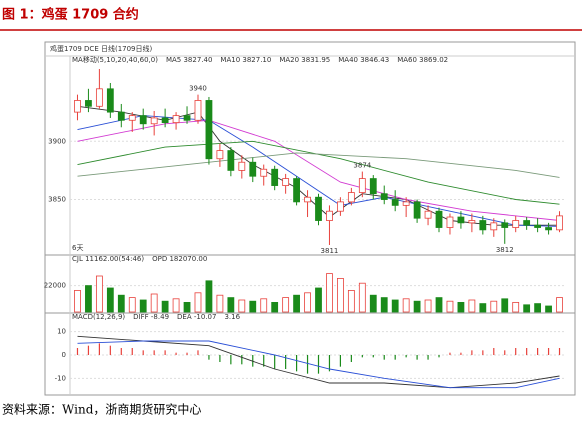  Describe the element at coordinates (189, 60) in the screenshot. I see `legend-entry: MA5 3827.40` at that location.